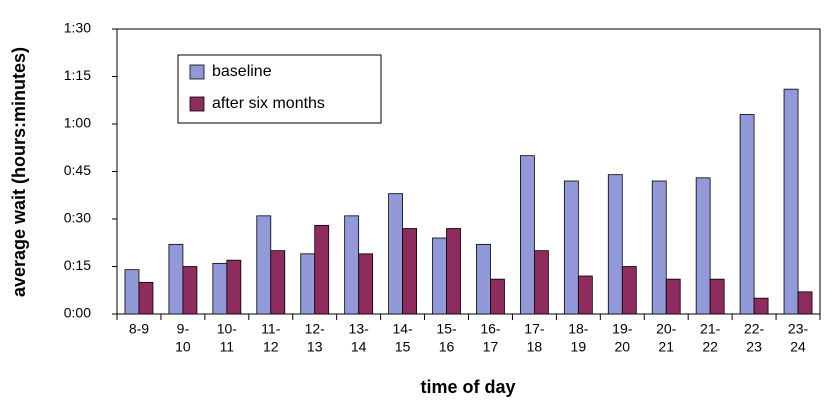  I want to click on x-axis-title: time of day, so click(467, 387).